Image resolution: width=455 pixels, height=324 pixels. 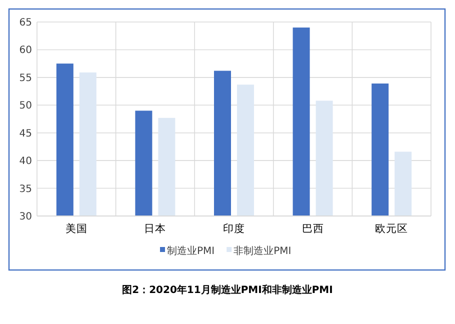 I want to click on y-tick-label: 65, so click(x=25, y=23).